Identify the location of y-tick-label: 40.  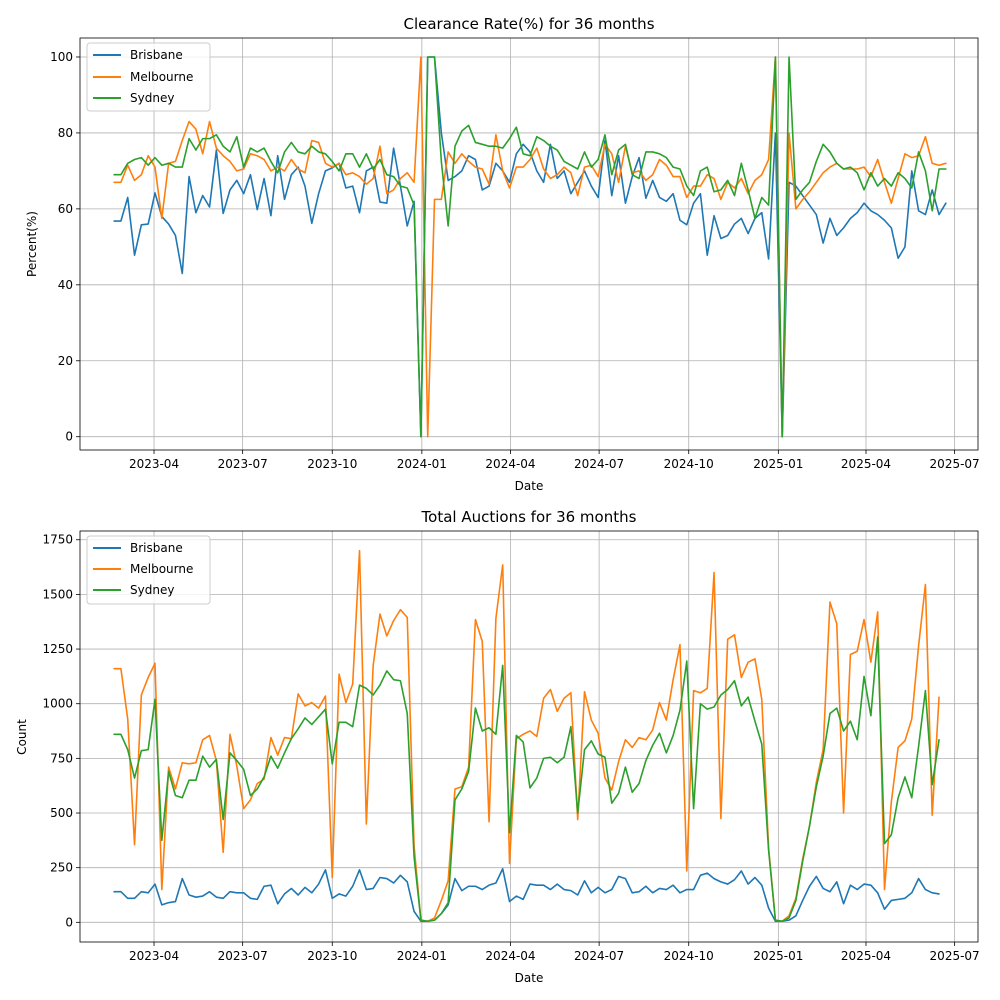
(65, 285).